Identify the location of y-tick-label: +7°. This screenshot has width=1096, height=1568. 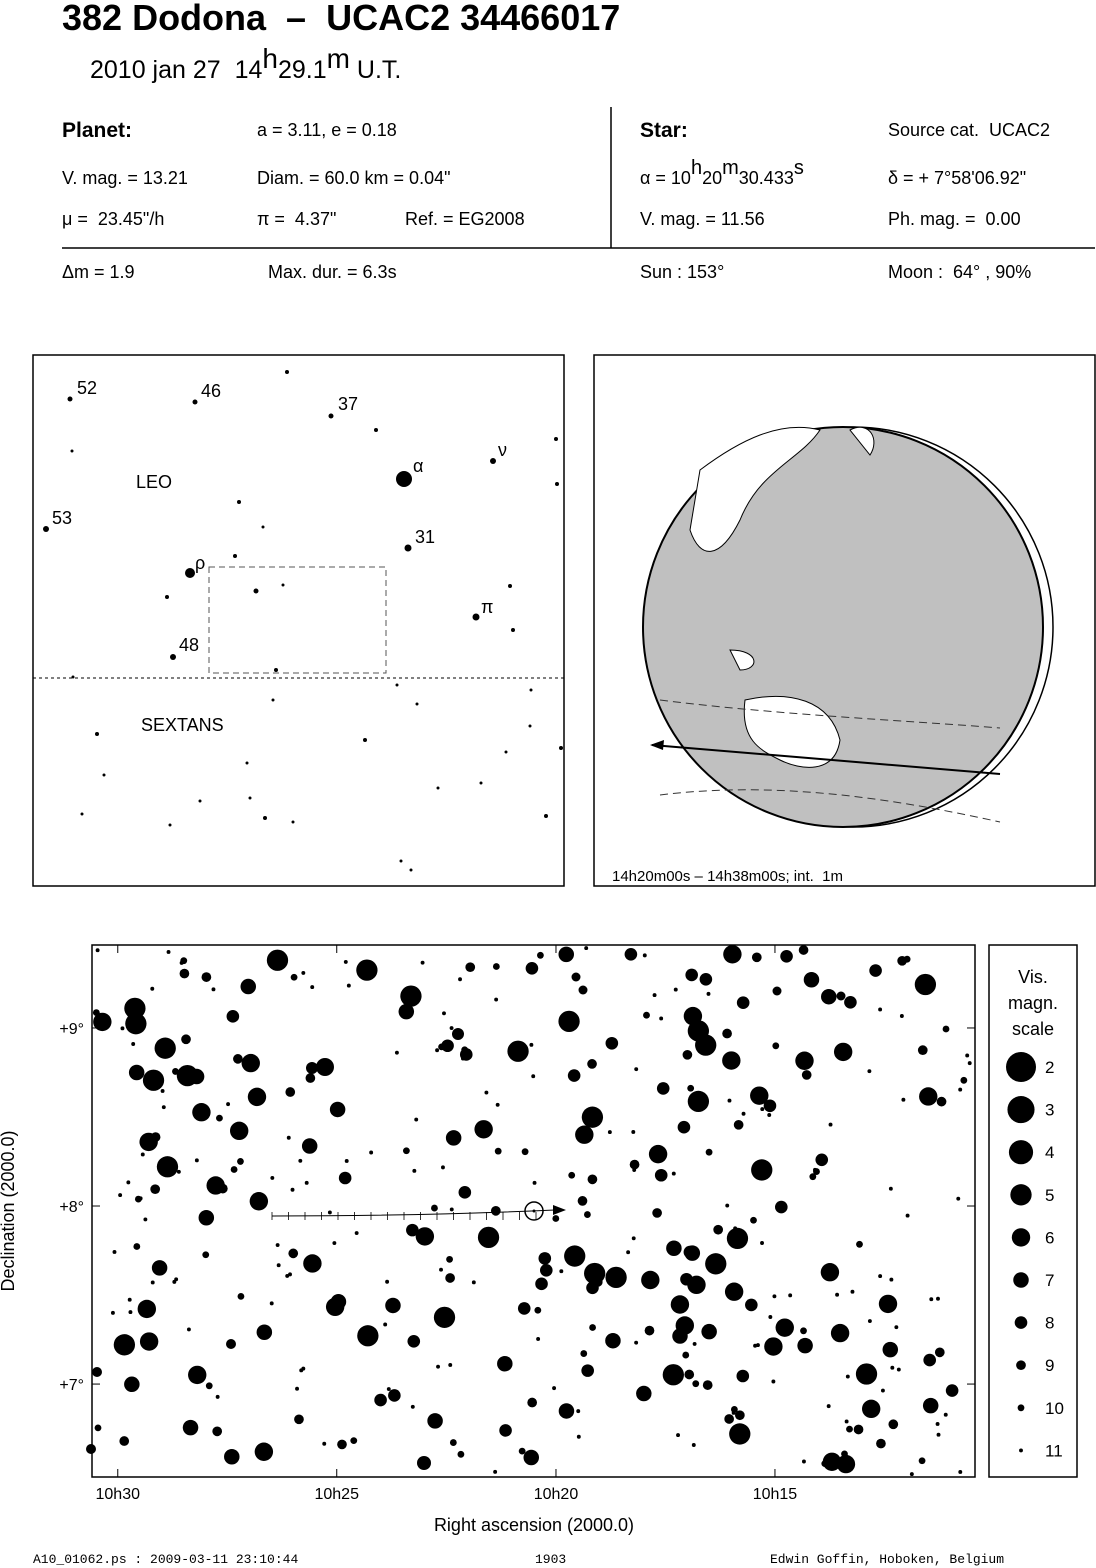
(71, 1385).